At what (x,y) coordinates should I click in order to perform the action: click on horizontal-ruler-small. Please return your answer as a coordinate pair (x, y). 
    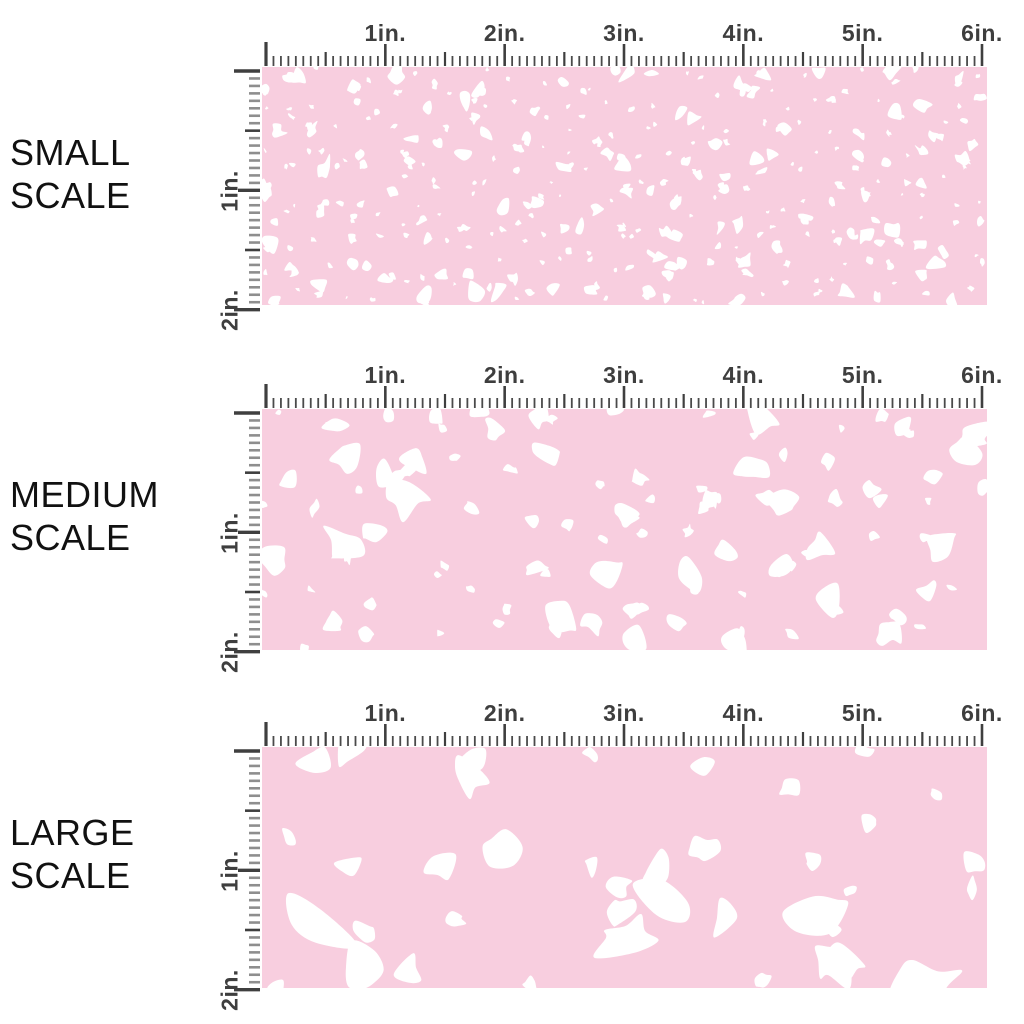
    Looking at the image, I should click on (624, 54).